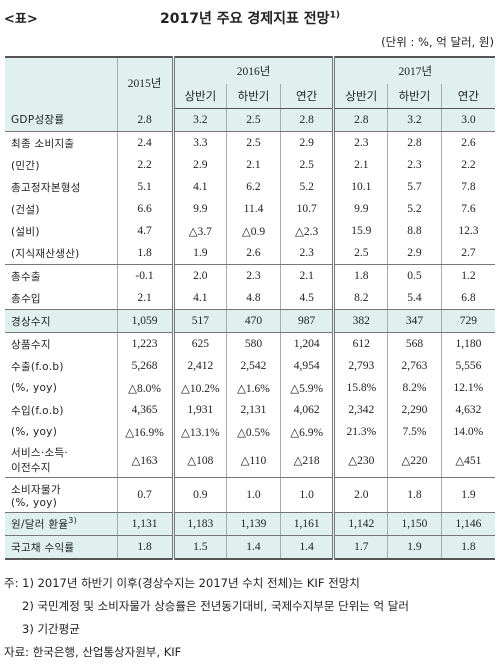 Image resolution: width=500 pixels, height=670 pixels. What do you see at coordinates (199, 231) in the screenshot?
I see `value-cell: △3.7` at bounding box center [199, 231].